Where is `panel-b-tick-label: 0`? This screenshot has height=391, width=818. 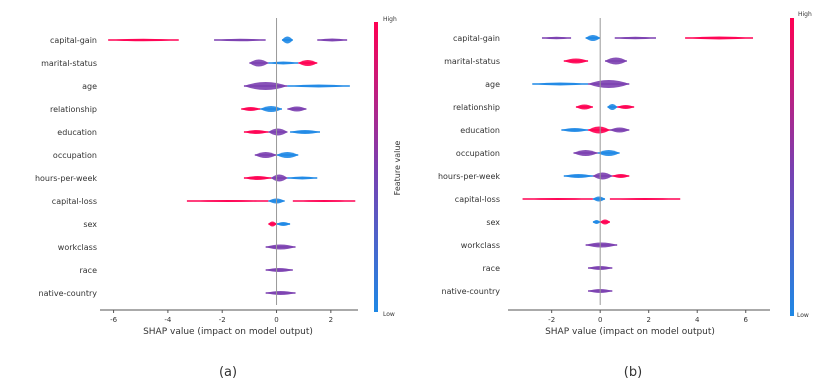 panel-b-tick-label: 0 is located at coordinates (600, 320).